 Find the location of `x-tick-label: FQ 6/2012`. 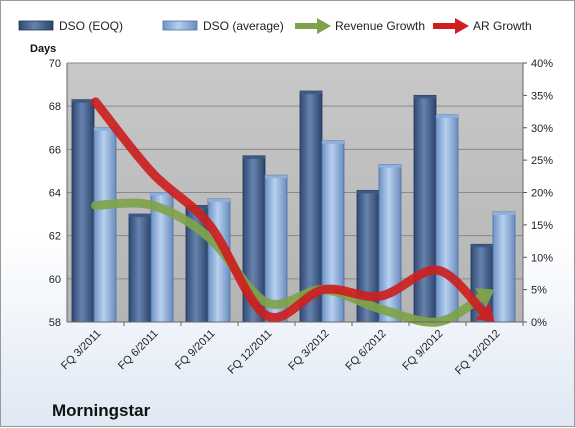

x-tick-label: FQ 6/2012 is located at coordinates (365, 350).